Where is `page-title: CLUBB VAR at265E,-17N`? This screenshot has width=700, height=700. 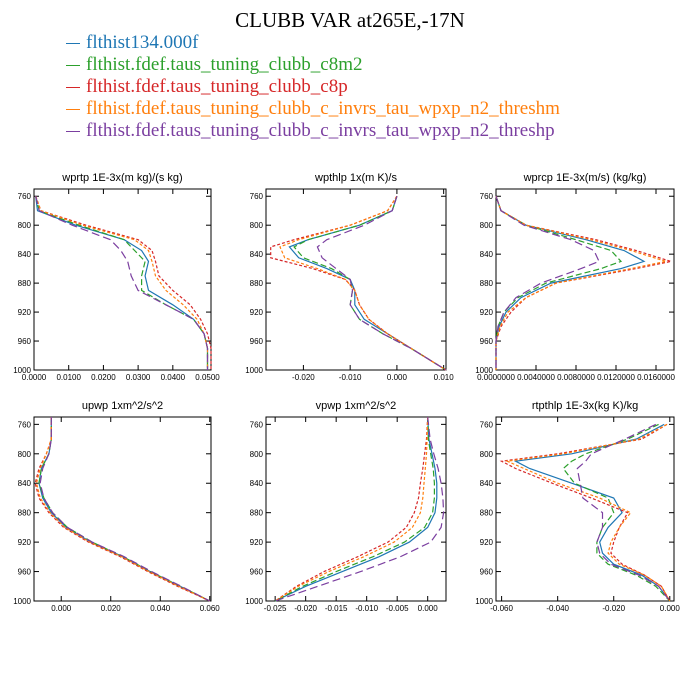
page-title: CLUBB VAR at265E,-17N is located at coordinates (350, 20).